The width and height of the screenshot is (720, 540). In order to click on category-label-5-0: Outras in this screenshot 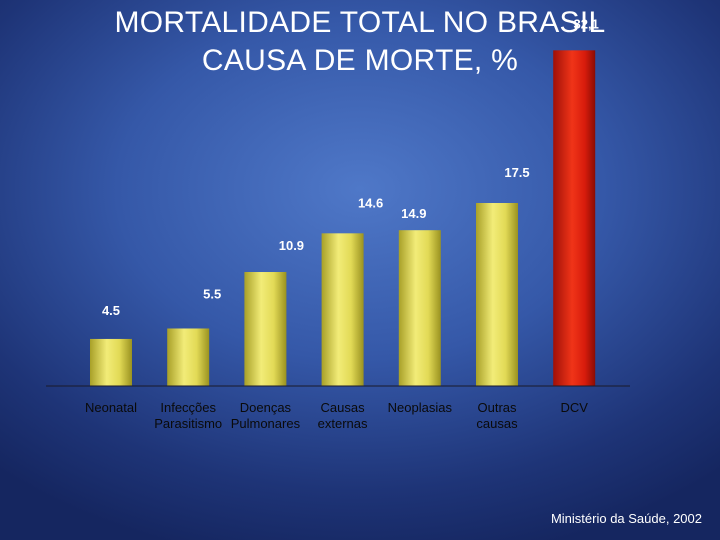, I will do `click(497, 407)`.